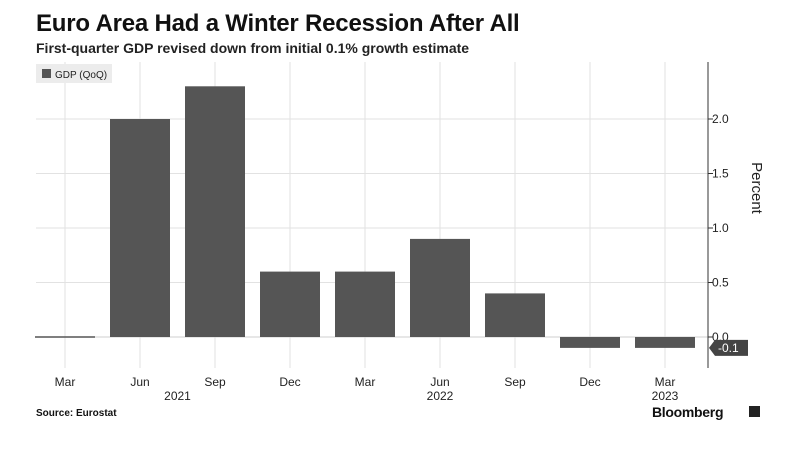 The width and height of the screenshot is (800, 450). What do you see at coordinates (440, 396) in the screenshot?
I see `x-year-label: 2022` at bounding box center [440, 396].